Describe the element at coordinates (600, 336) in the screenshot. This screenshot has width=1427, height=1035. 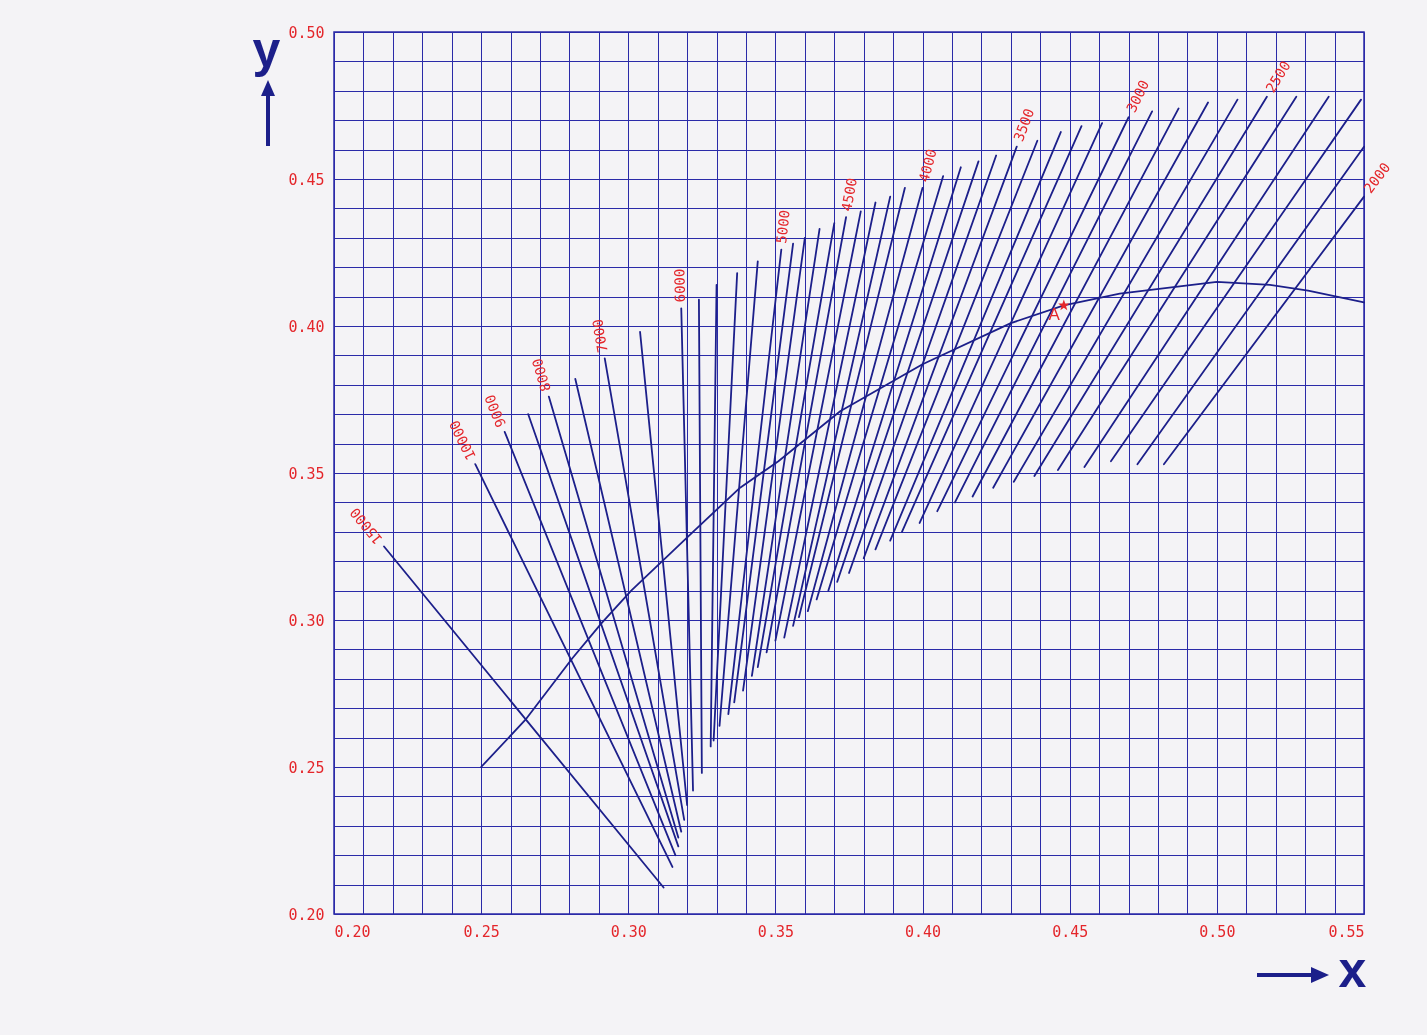
I see `text: 7000` at that location.